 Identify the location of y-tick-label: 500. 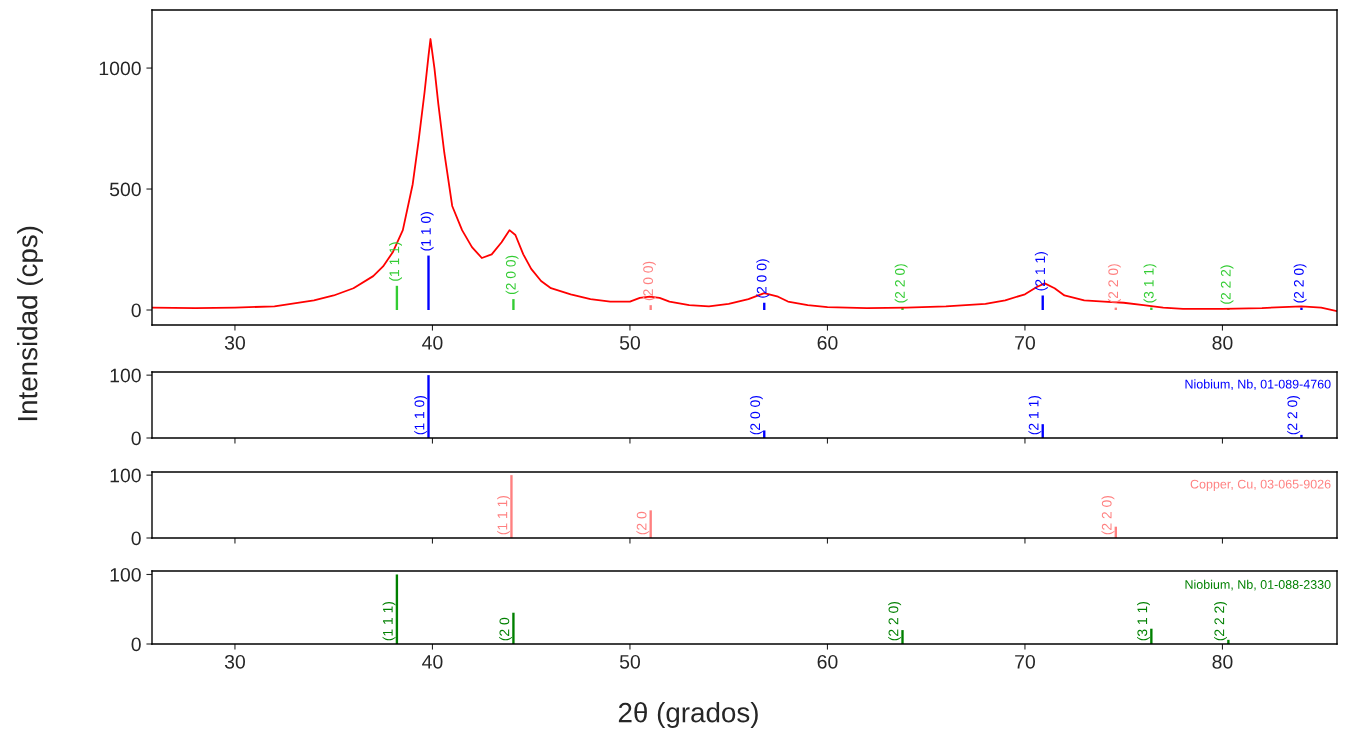
(125, 189).